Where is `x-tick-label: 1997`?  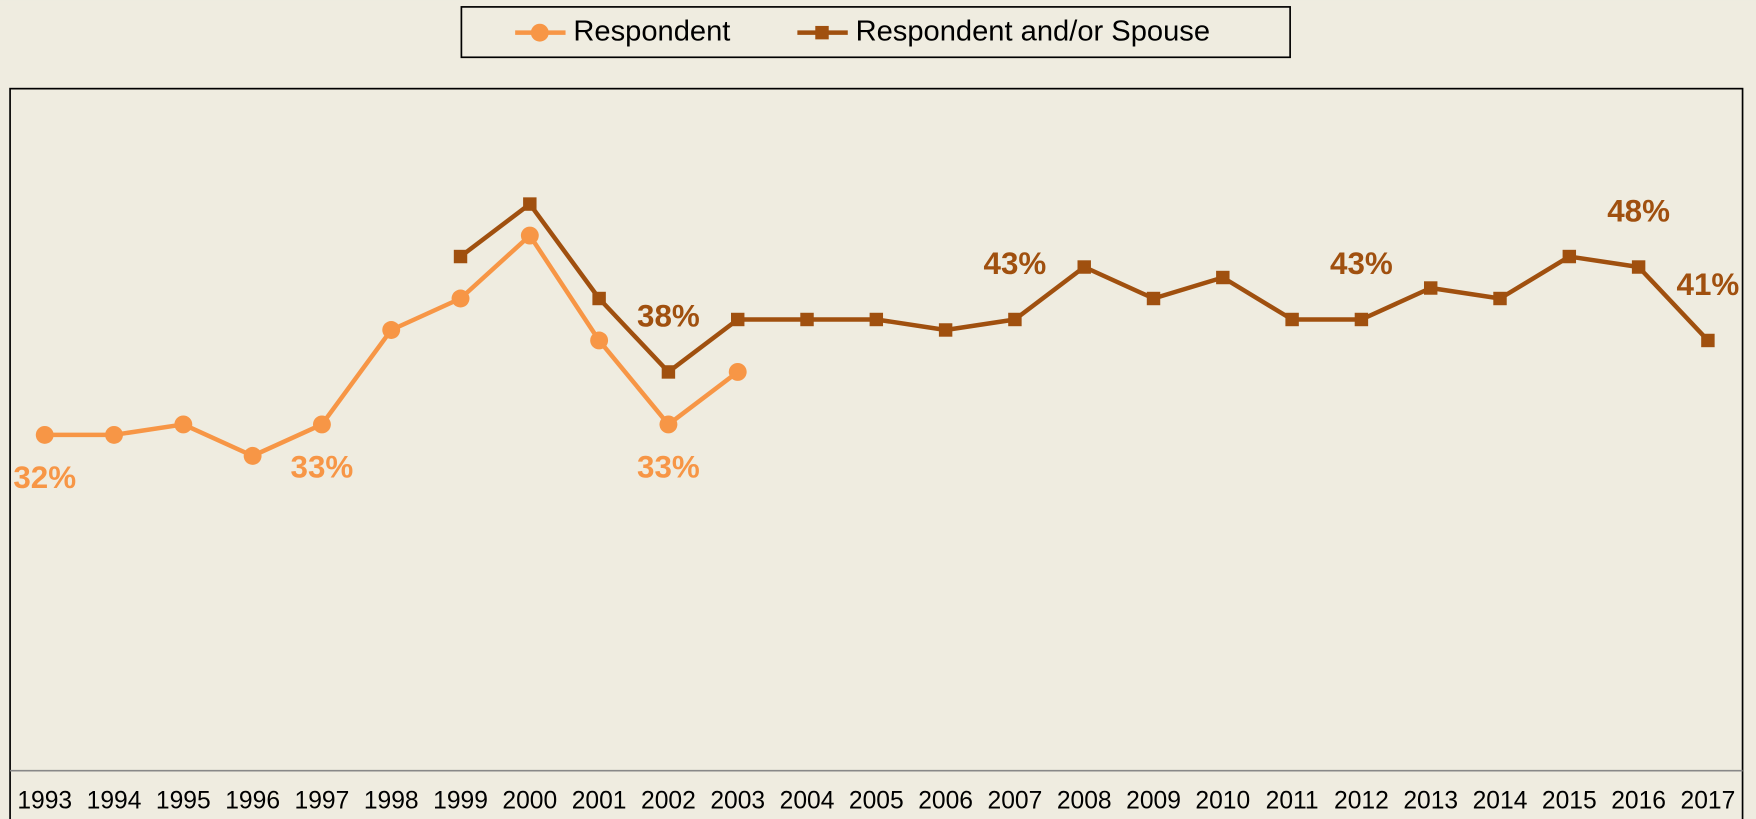 x-tick-label: 1997 is located at coordinates (322, 801).